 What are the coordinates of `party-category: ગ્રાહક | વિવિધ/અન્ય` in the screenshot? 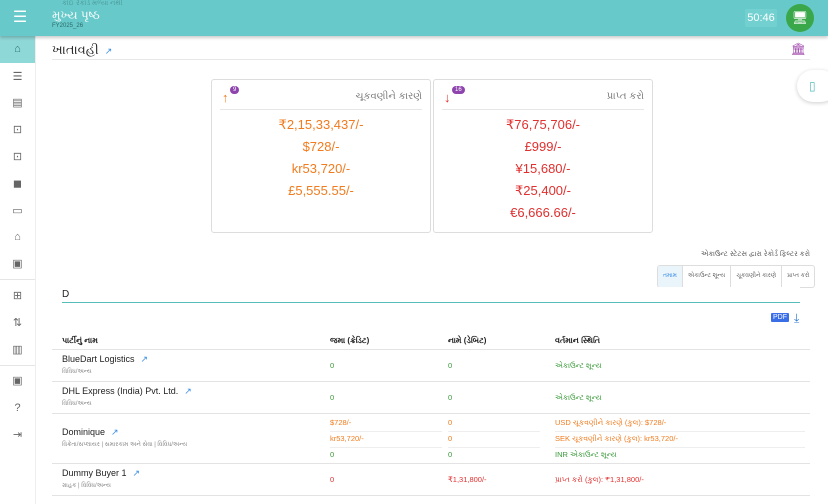 It's located at (86, 486).